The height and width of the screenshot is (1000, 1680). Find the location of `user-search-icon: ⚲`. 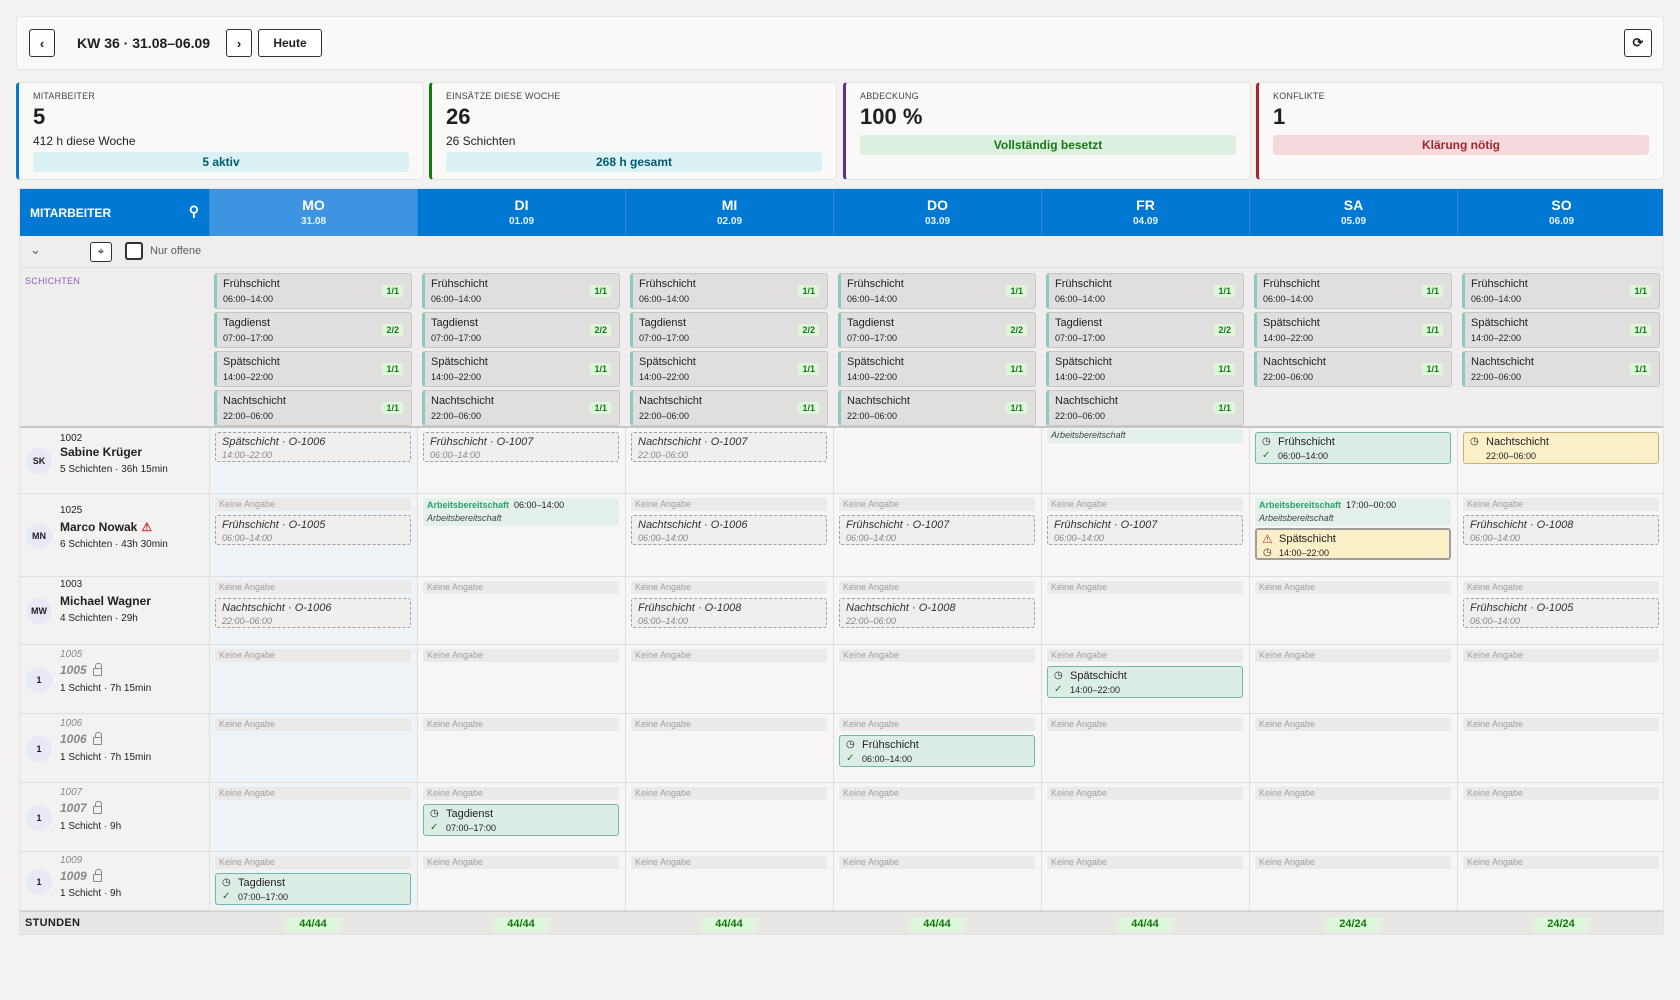

user-search-icon: ⚲ is located at coordinates (193, 211).